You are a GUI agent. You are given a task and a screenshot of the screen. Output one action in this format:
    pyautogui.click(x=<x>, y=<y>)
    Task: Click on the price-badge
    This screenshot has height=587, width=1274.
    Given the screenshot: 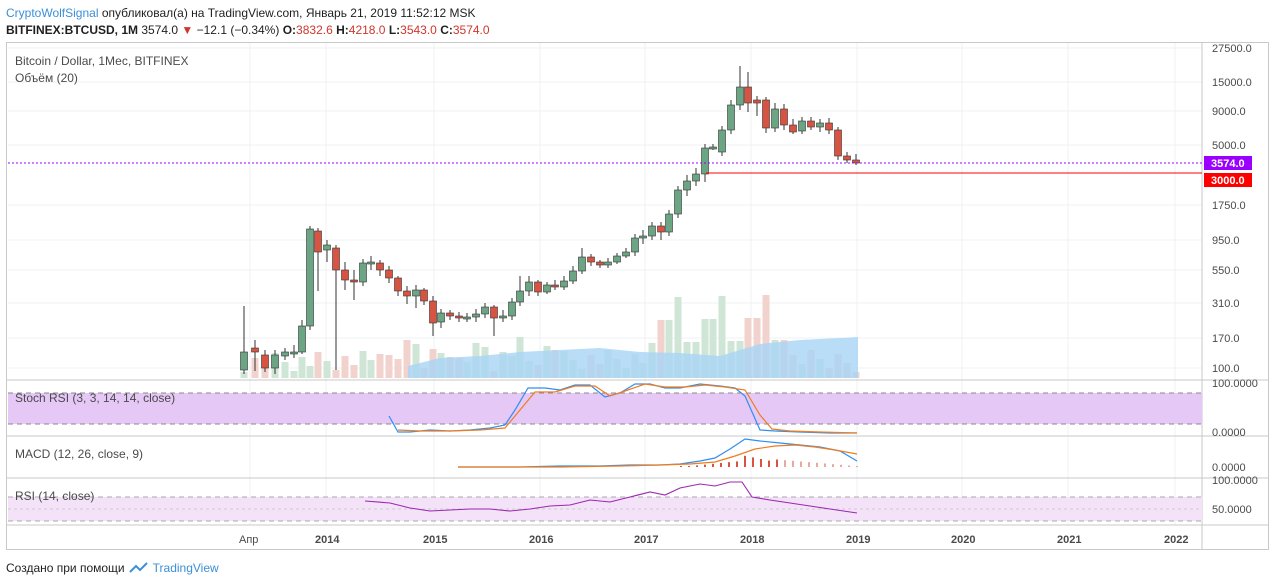 What is the action you would take?
    pyautogui.click(x=1228, y=163)
    